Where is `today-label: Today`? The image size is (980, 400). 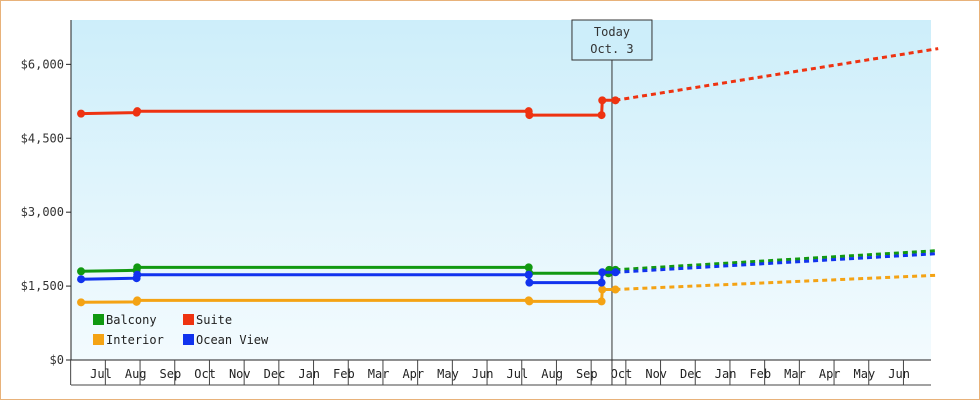
today-label: Today is located at coordinates (612, 32).